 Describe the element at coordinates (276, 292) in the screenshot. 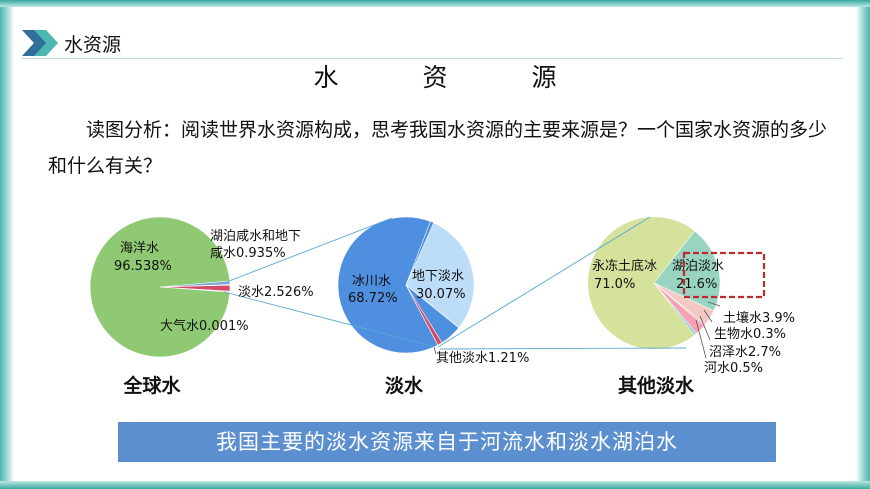

I see `pie-global-label-fresh: 淡水2.526%` at that location.